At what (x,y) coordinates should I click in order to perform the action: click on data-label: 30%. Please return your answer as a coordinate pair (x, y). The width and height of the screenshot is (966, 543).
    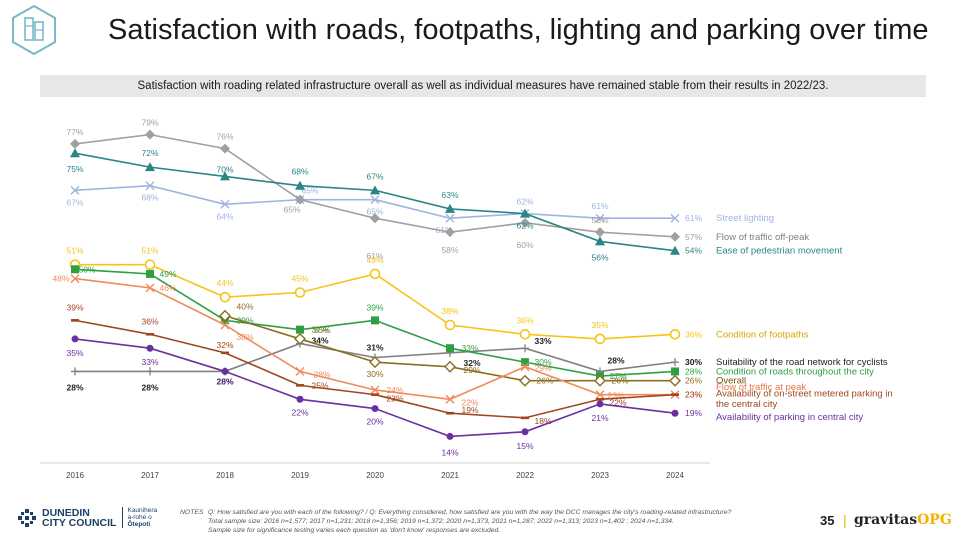
    Looking at the image, I should click on (374, 374).